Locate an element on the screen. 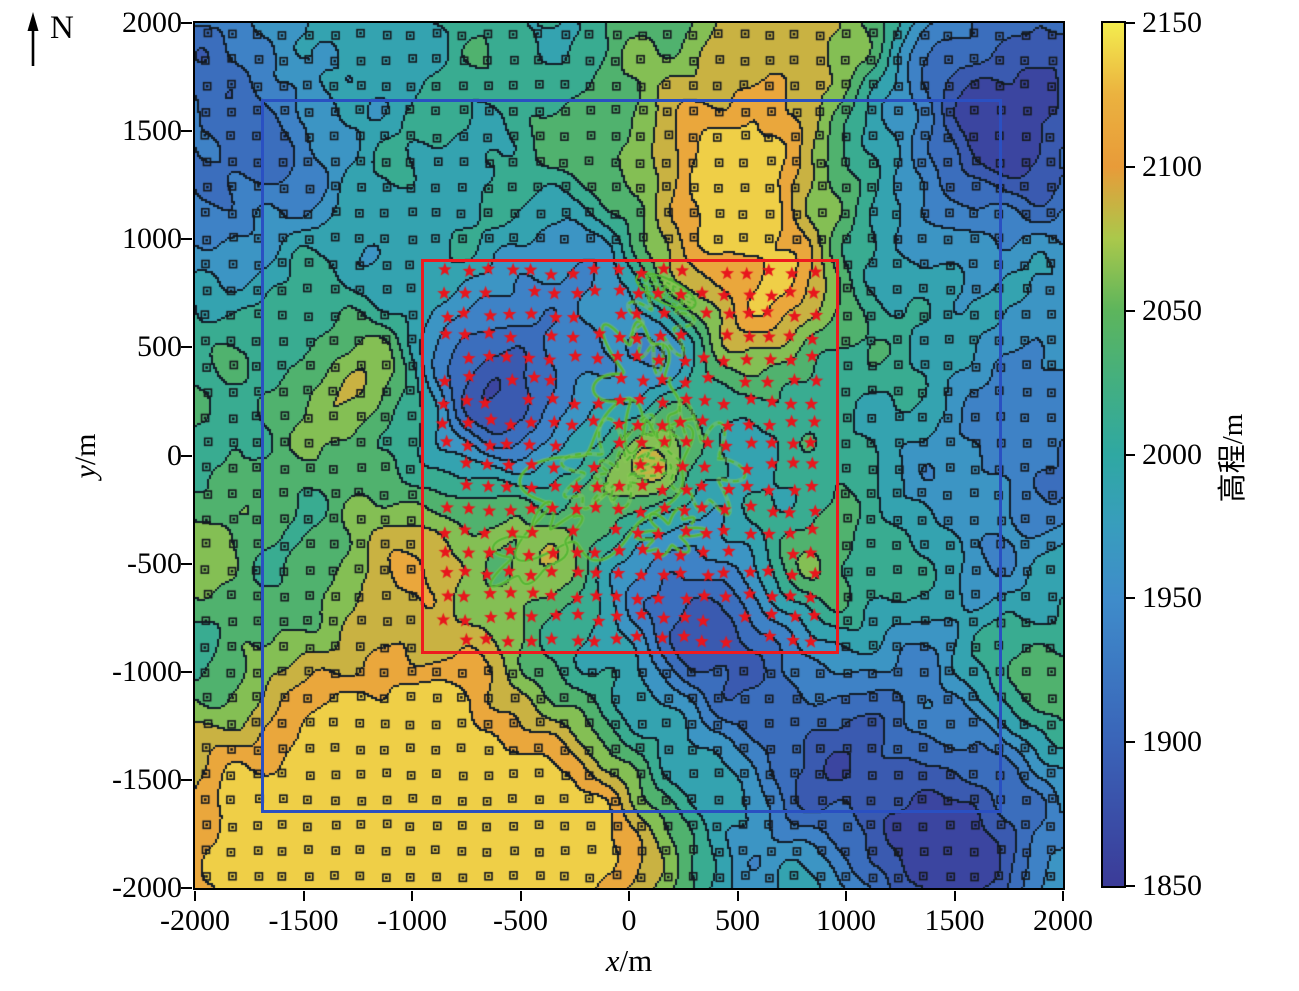 This screenshot has height=991, width=1299. x-tick-label: 2000 is located at coordinates (1063, 920).